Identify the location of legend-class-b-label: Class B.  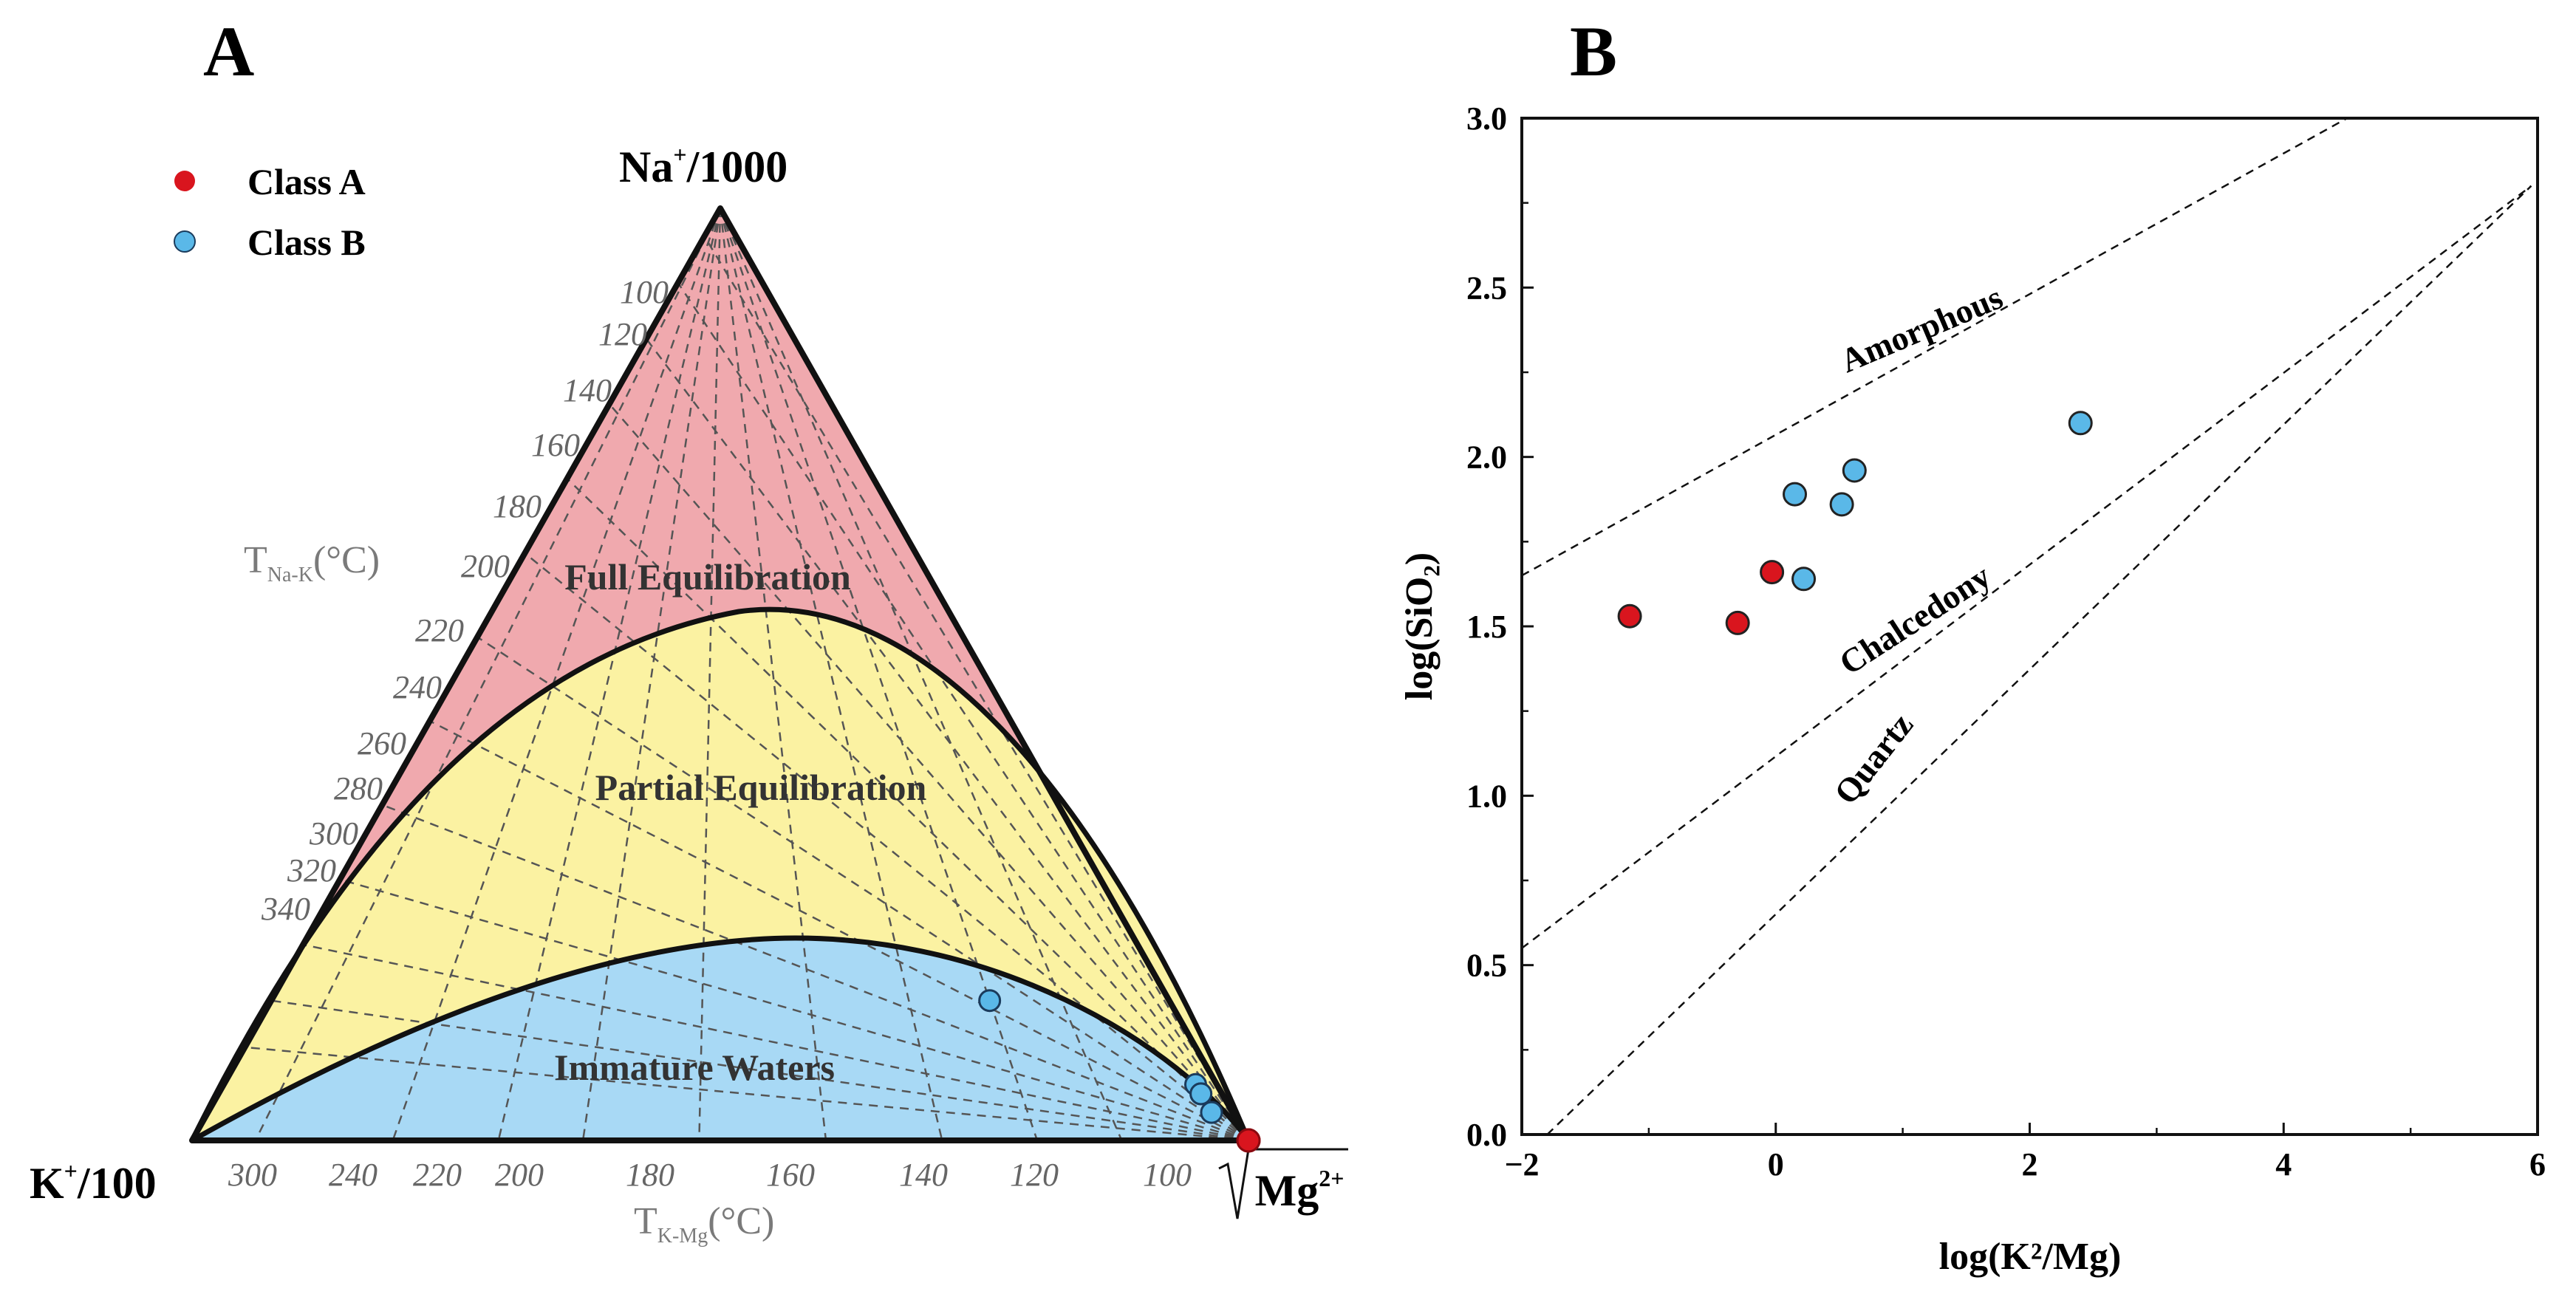
(306, 242).